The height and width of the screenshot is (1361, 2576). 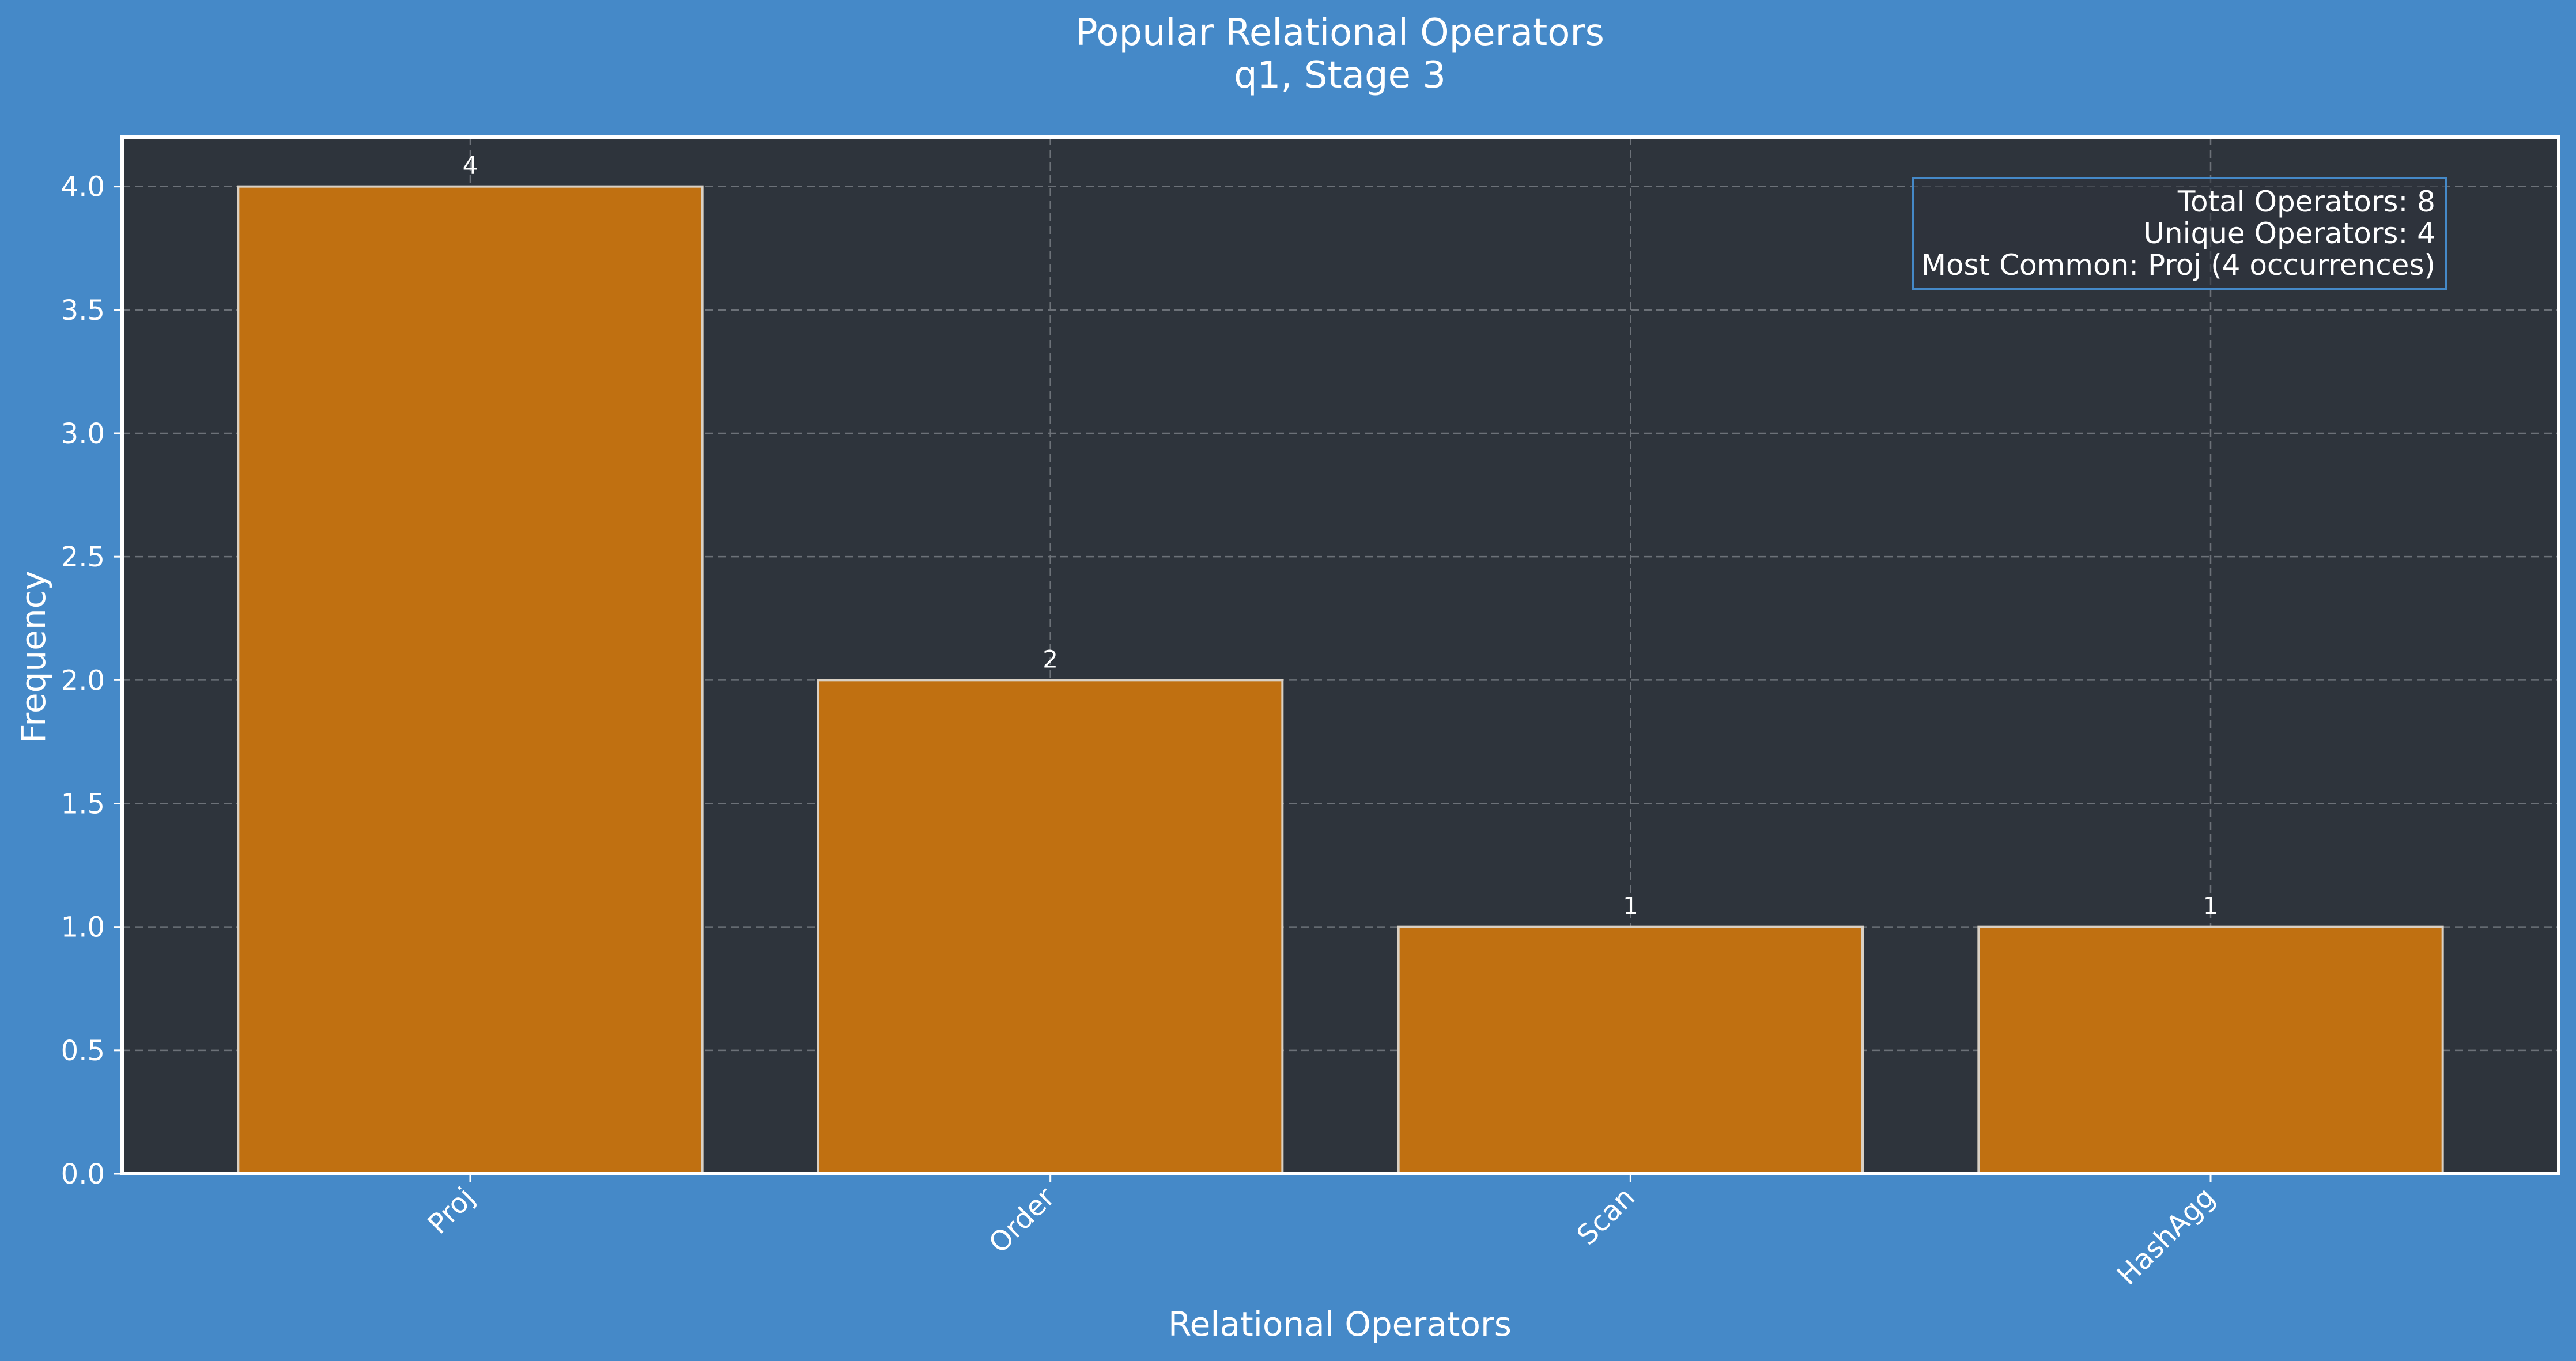 What do you see at coordinates (83, 805) in the screenshot?
I see `y-tick-label: 1.5` at bounding box center [83, 805].